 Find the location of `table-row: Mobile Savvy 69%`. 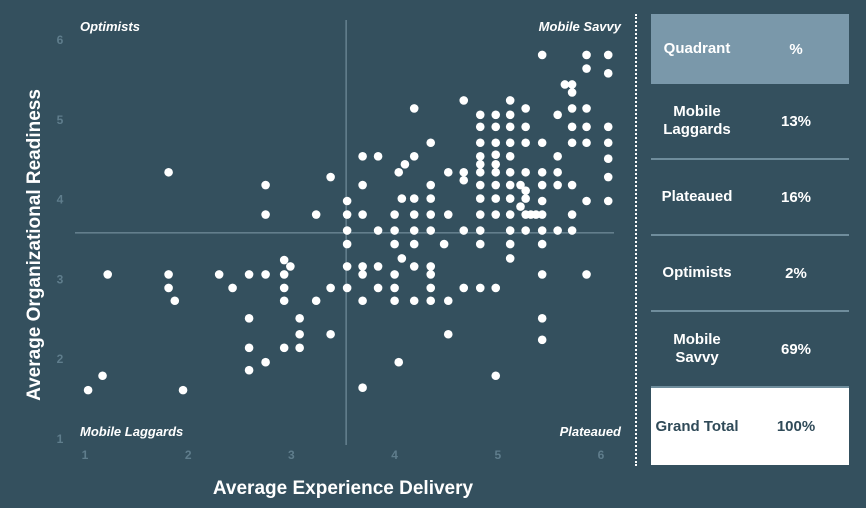

table-row: Mobile Savvy 69% is located at coordinates (750, 350).